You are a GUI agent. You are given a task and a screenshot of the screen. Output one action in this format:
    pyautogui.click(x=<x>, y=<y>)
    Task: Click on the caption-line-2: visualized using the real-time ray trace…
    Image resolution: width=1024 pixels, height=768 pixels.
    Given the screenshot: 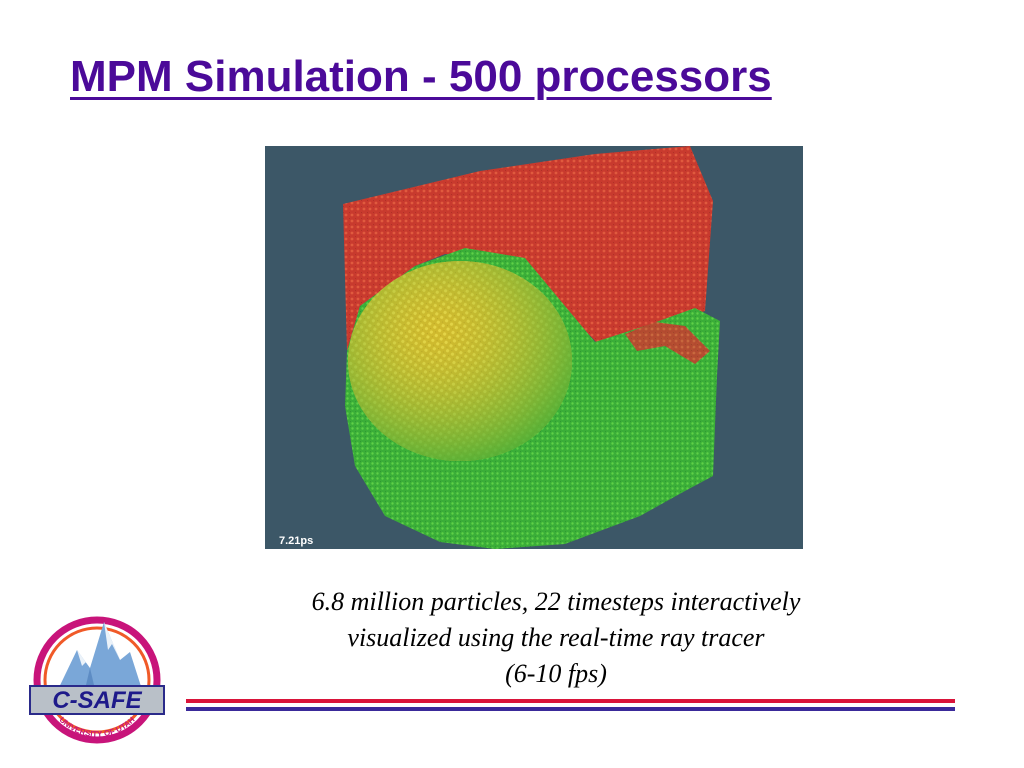 What is the action you would take?
    pyautogui.click(x=556, y=637)
    